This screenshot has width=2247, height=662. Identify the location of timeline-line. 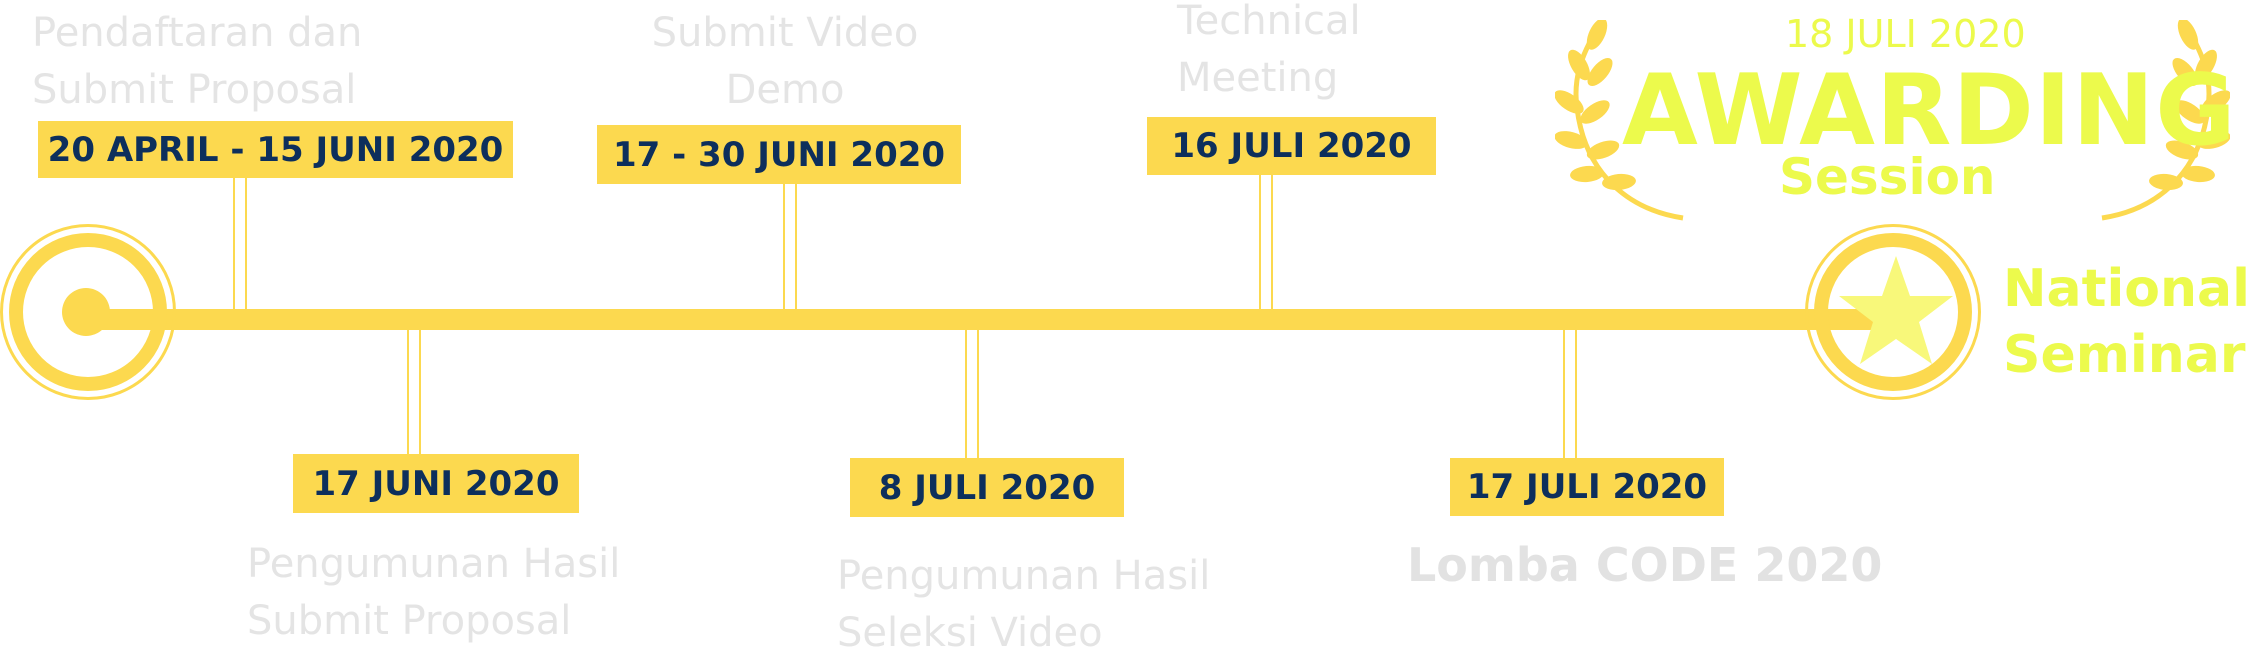
(990, 319).